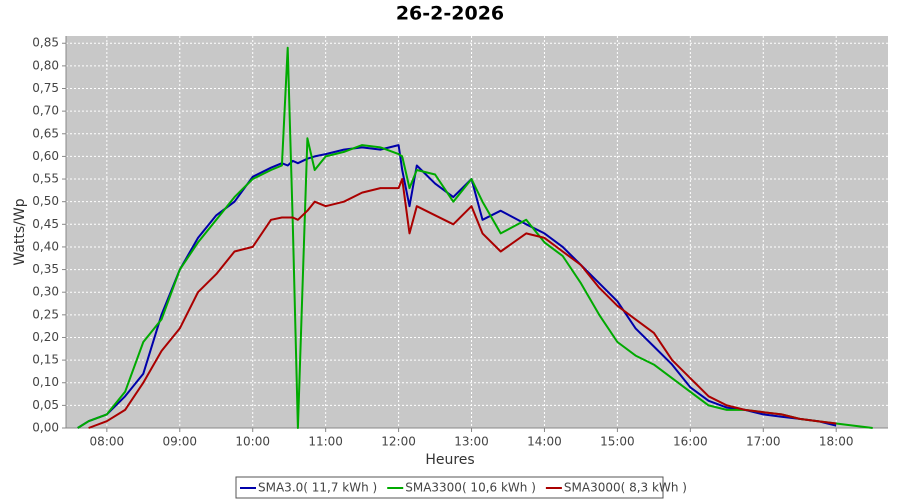  Describe the element at coordinates (763, 442) in the screenshot. I see `x-tick-label: 17:00` at that location.